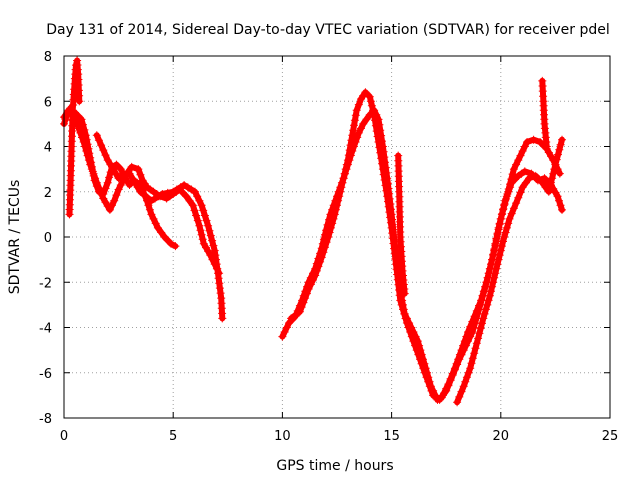  Describe the element at coordinates (48, 238) in the screenshot. I see `y-tick-label: 0` at that location.